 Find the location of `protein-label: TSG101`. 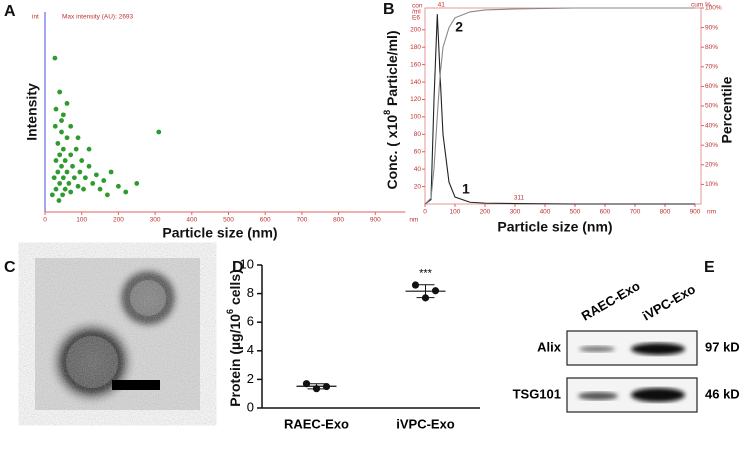

protein-label: TSG101 is located at coordinates (537, 393).